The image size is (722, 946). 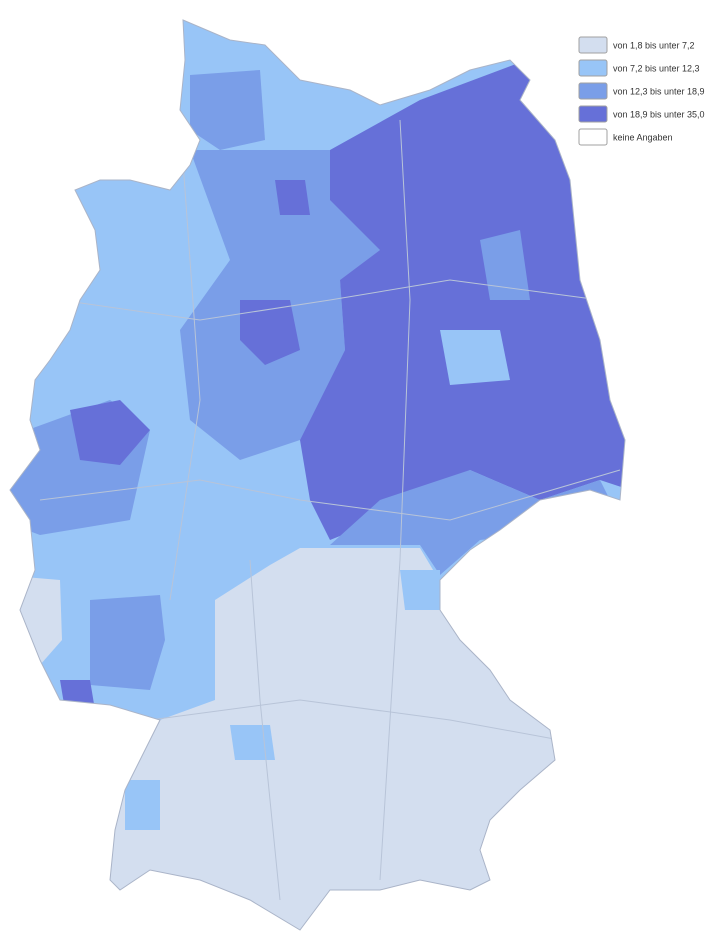 What do you see at coordinates (656, 68) in the screenshot?
I see `legend-label: von 7,2 bis unter 12,3` at bounding box center [656, 68].